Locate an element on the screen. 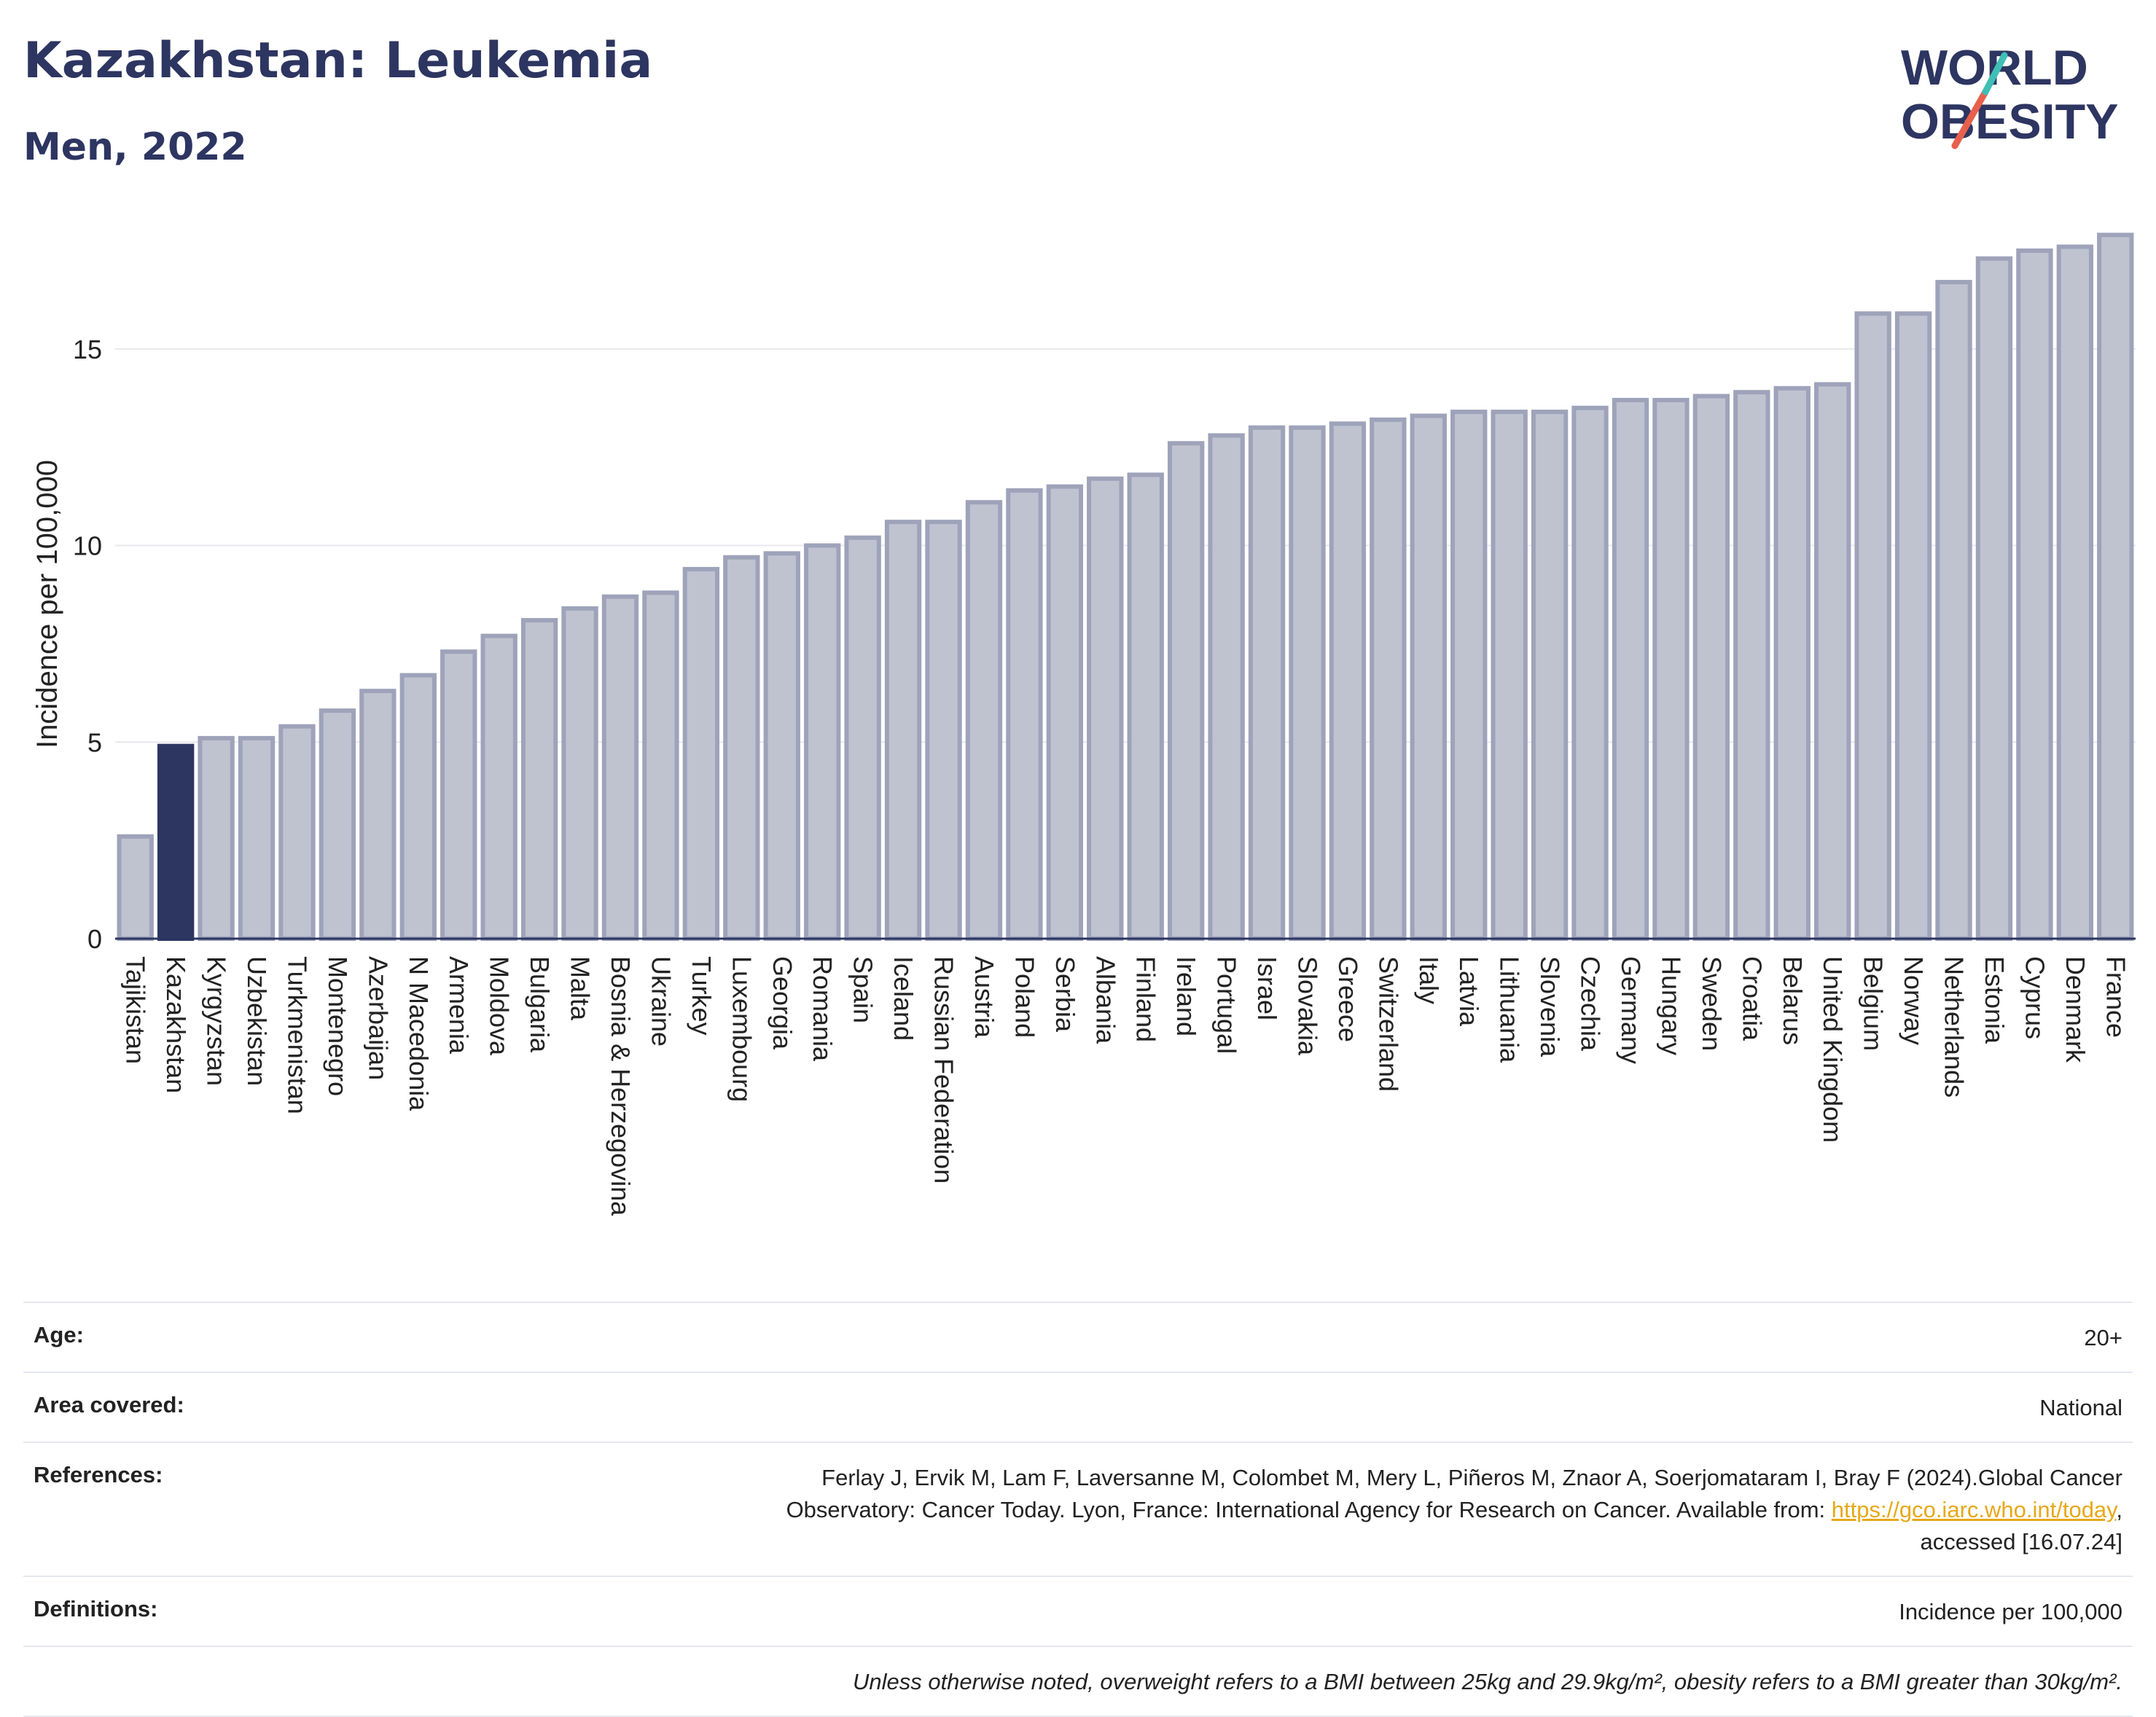 The width and height of the screenshot is (2156, 1717). y-tick-labels: 0 5 10 15 is located at coordinates (87, 644).